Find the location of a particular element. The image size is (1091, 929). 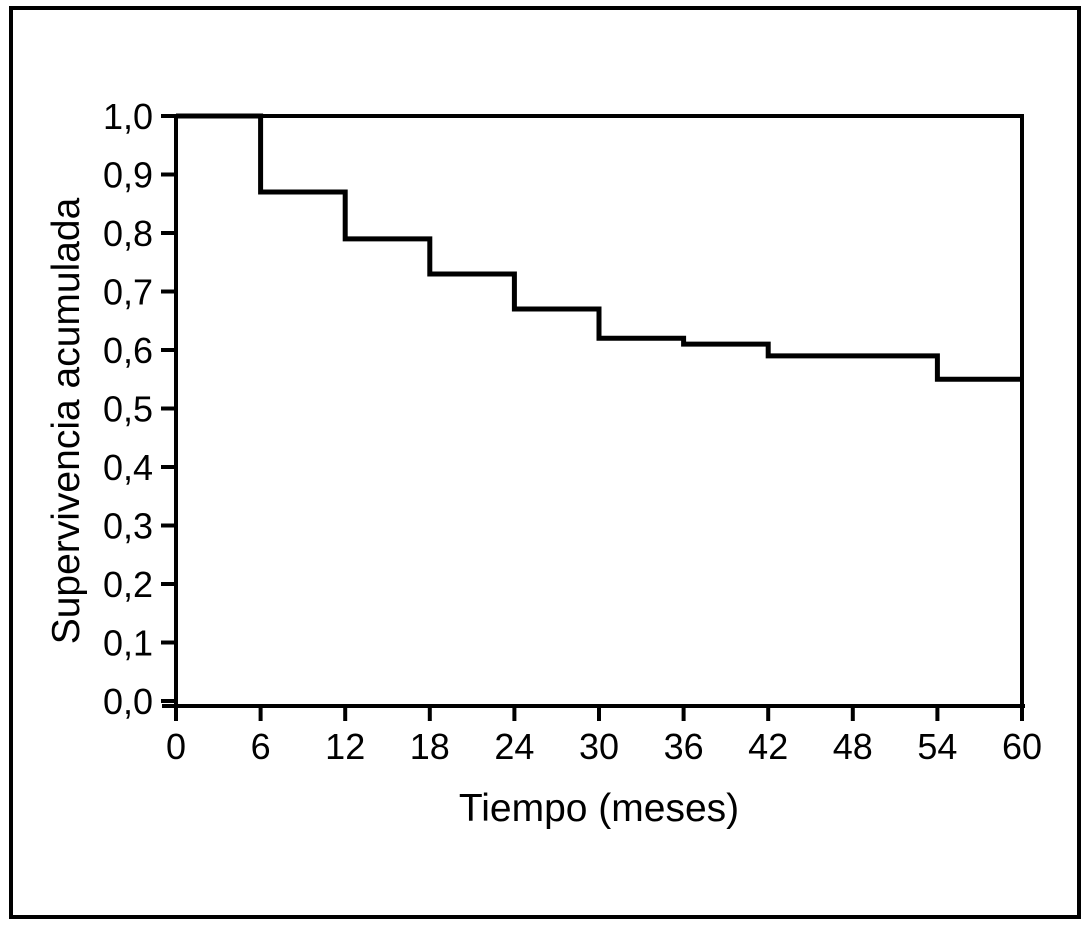

y-tick-label-0,8: 0,8 is located at coordinates (128, 233).